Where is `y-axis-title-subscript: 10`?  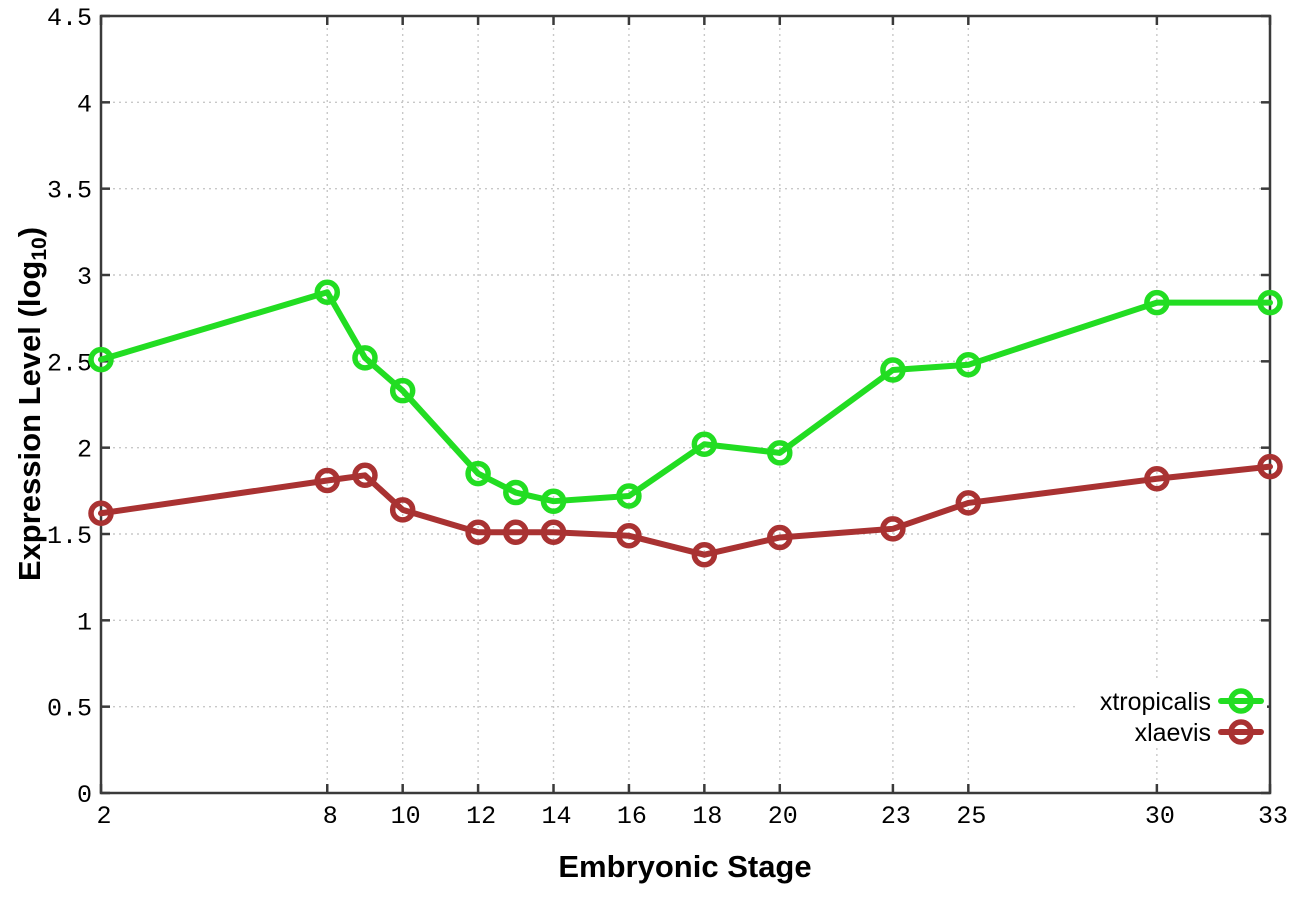 y-axis-title-subscript: 10 is located at coordinates (39, 249).